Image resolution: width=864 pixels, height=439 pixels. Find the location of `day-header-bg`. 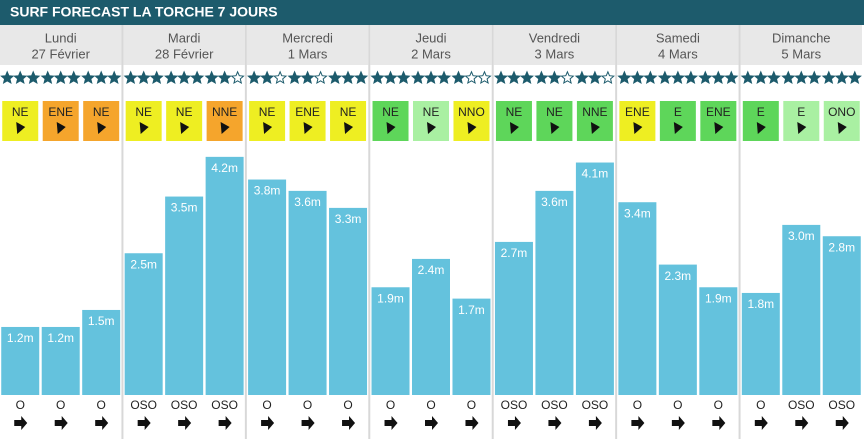

day-header-bg is located at coordinates (678, 45).